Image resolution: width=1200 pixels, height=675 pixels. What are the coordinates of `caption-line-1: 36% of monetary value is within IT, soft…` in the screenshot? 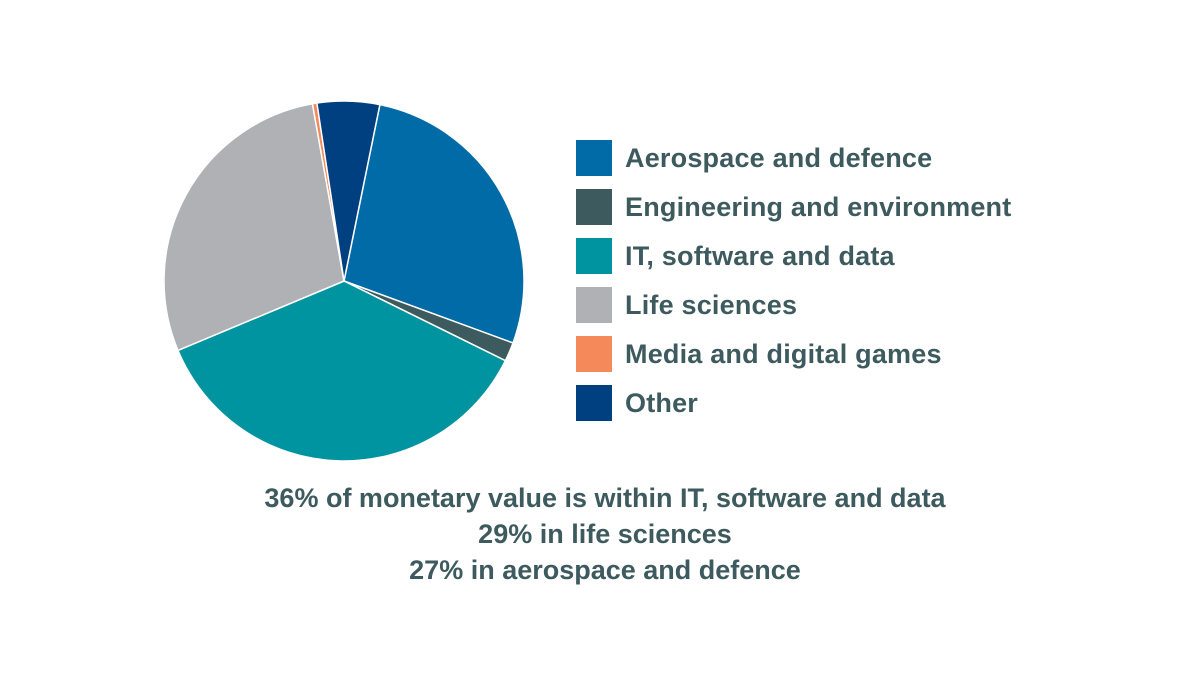 It's located at (605, 498).